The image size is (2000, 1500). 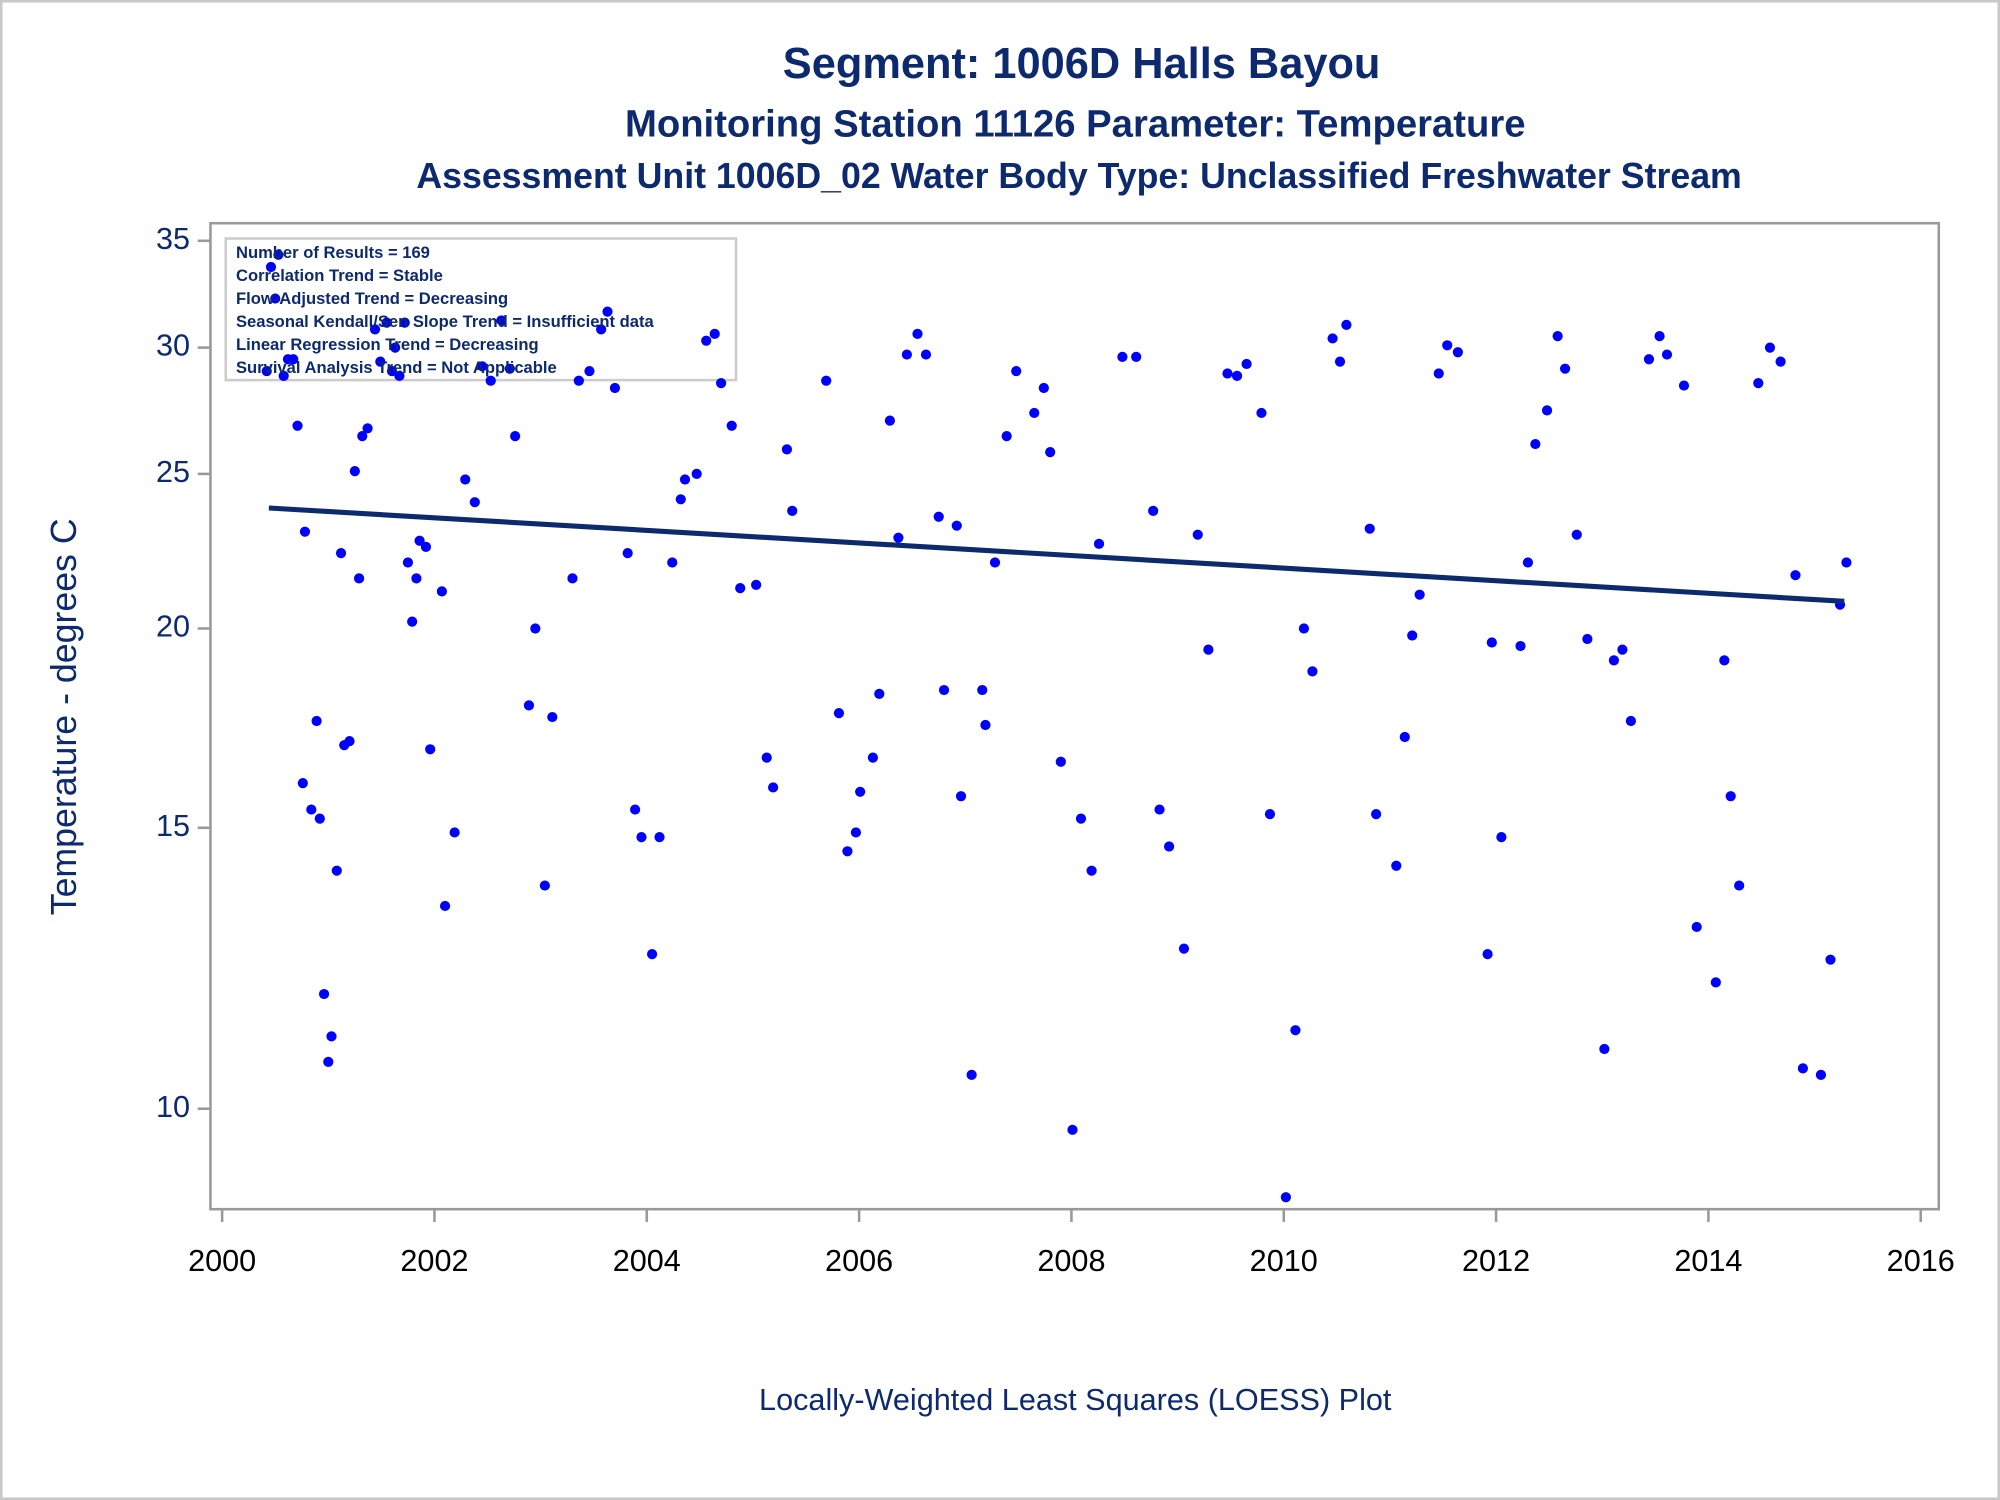 What do you see at coordinates (222, 1261) in the screenshot?
I see `x-tick-label: 2000` at bounding box center [222, 1261].